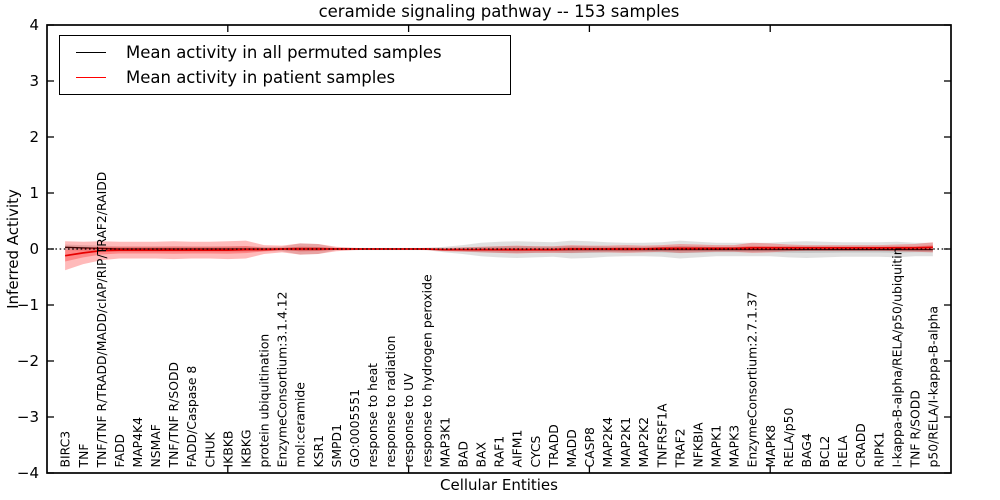  What do you see at coordinates (300, 424) in the screenshot?
I see `entity-label: mol:ceramide` at bounding box center [300, 424].